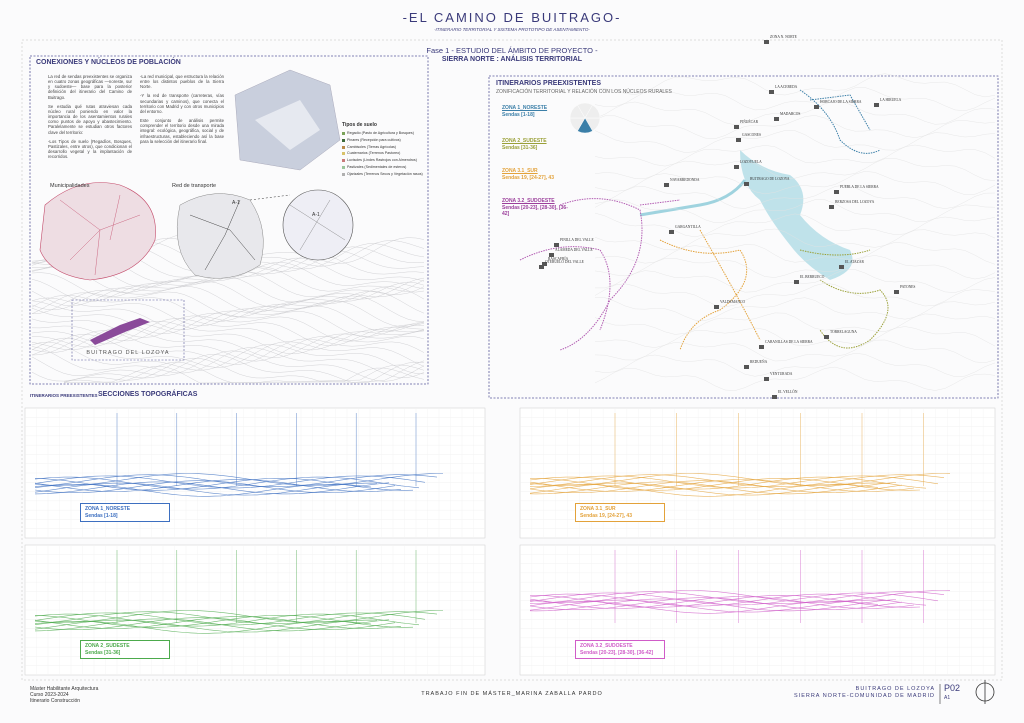  Describe the element at coordinates (222, 235) in the screenshot. I see `transport-network` at that location.